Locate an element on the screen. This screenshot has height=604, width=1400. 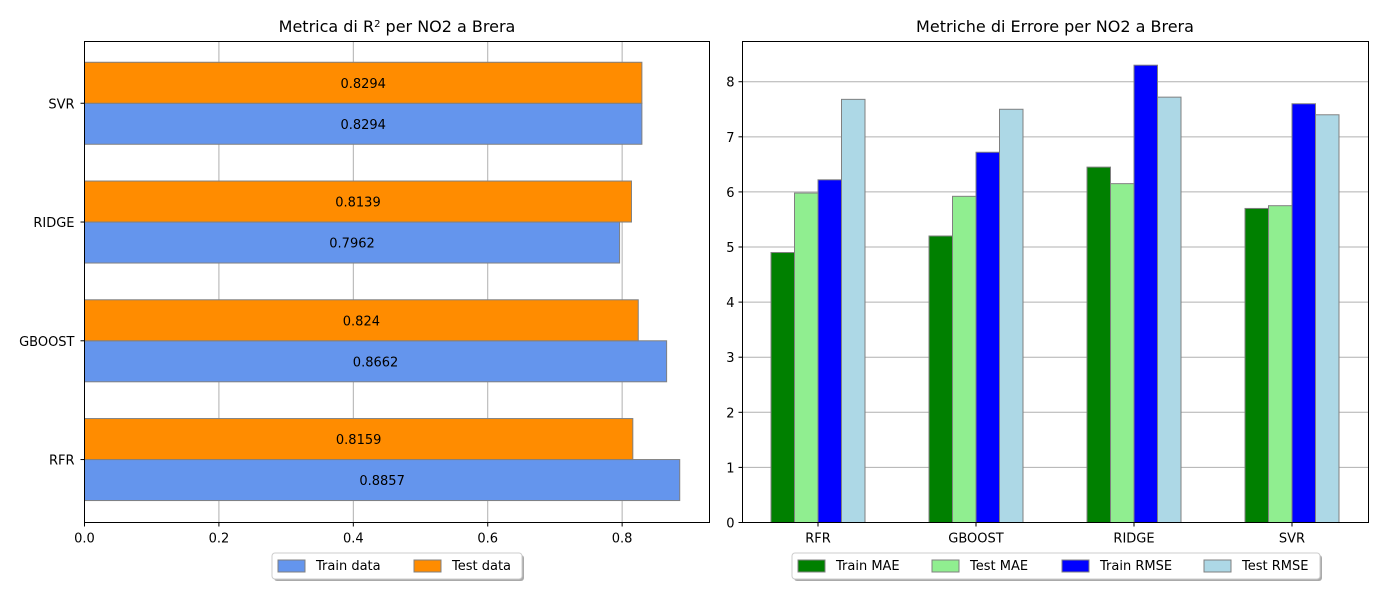
error-legend-box is located at coordinates (1056, 566).